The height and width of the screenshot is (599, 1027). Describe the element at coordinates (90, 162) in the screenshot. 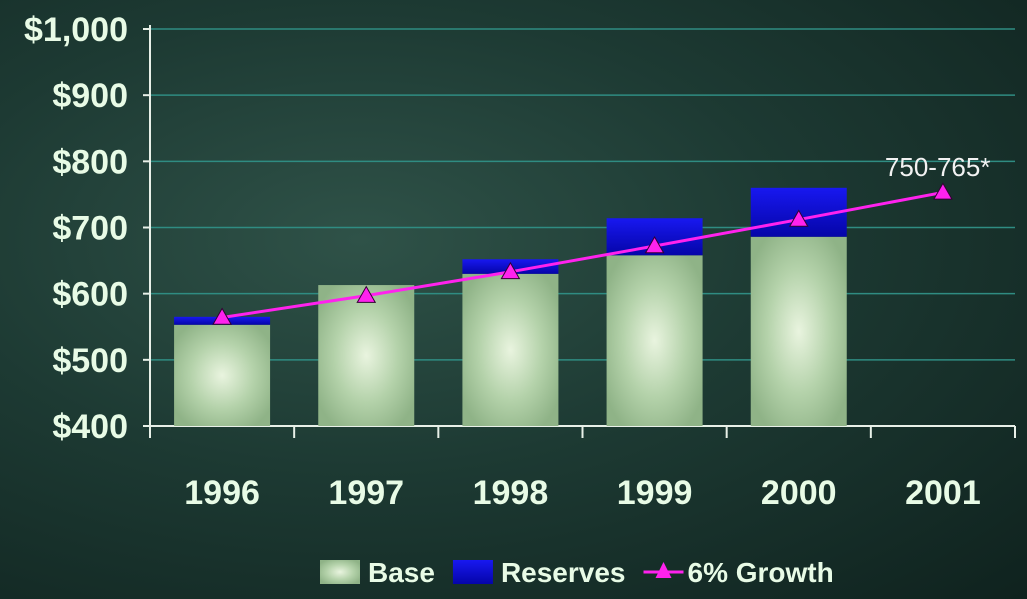

I see `y-tick-label: $800` at that location.